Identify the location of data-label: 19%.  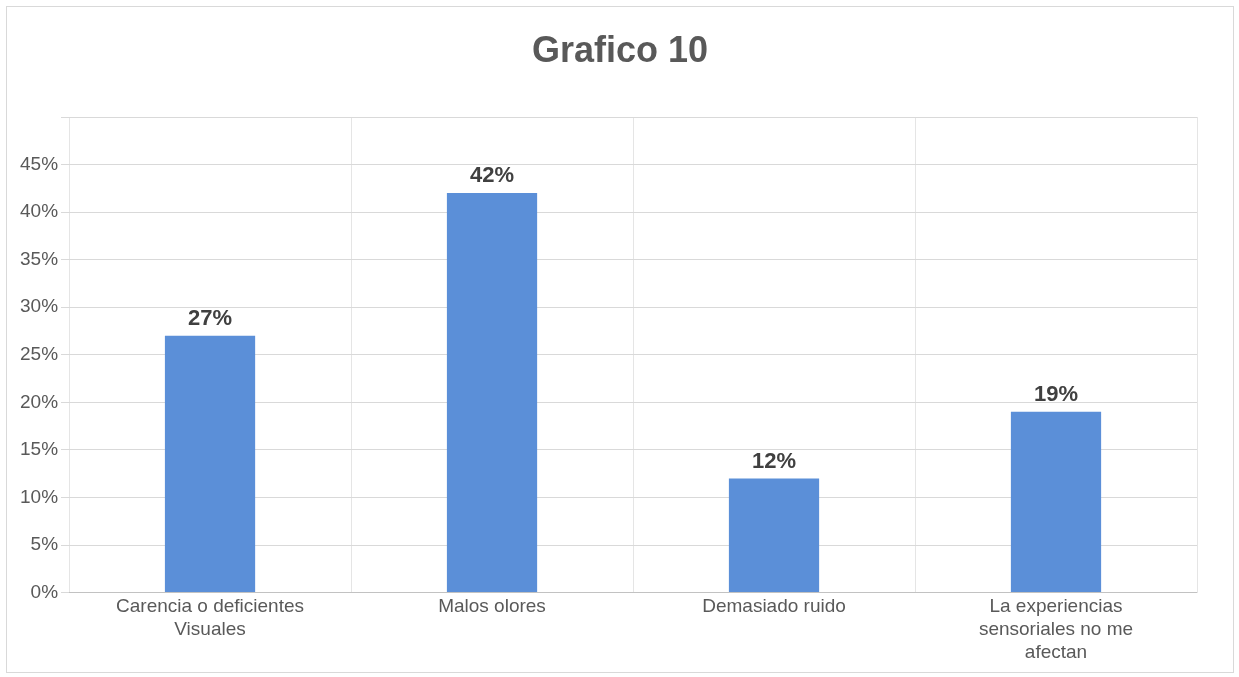
(1056, 393).